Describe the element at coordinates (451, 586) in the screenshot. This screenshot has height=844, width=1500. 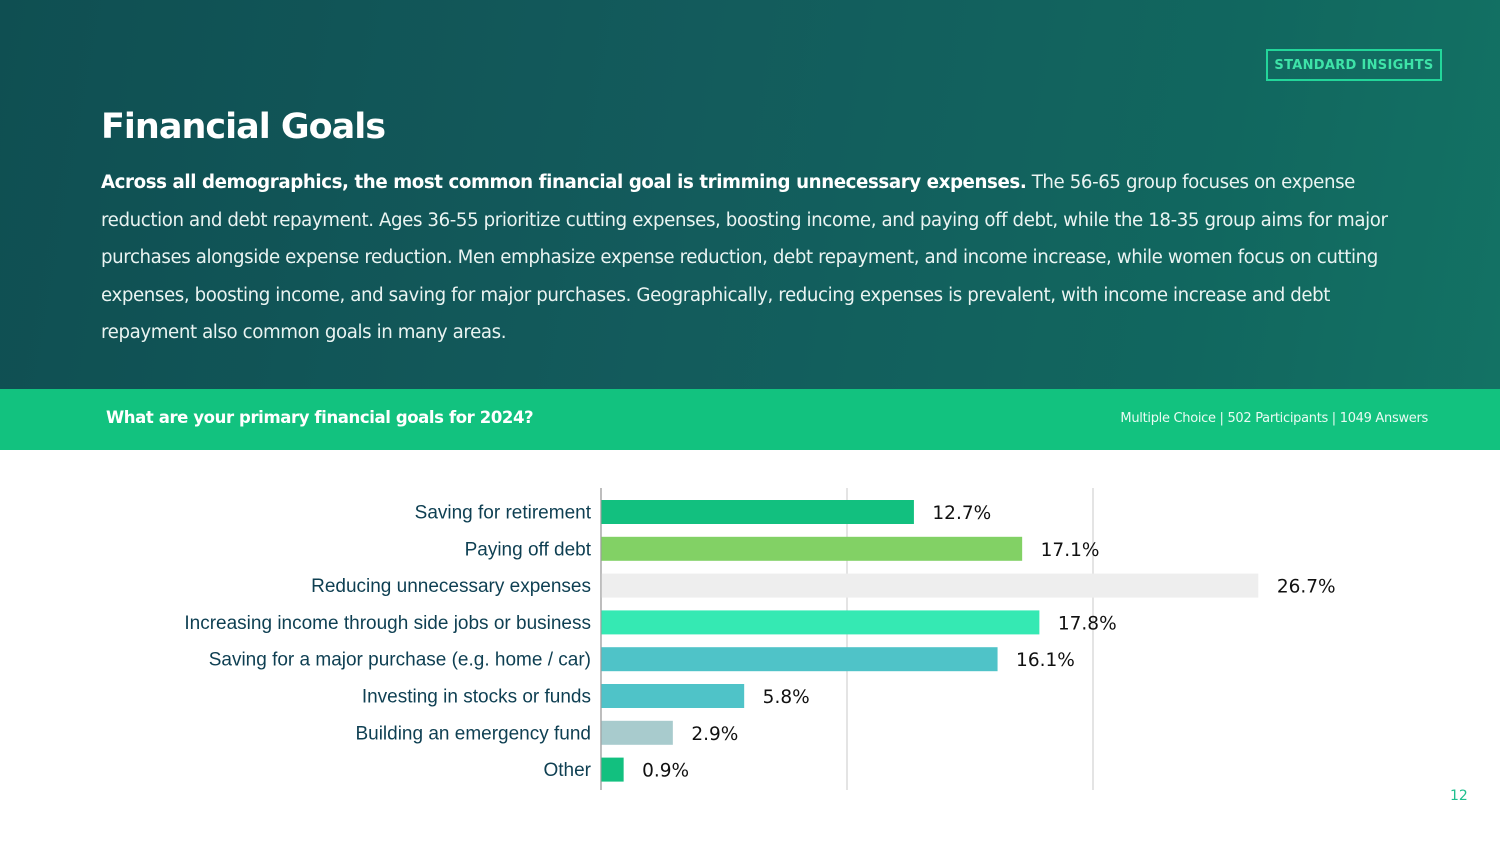
I see `category-label-3: Reducing unnecessary expenses` at that location.